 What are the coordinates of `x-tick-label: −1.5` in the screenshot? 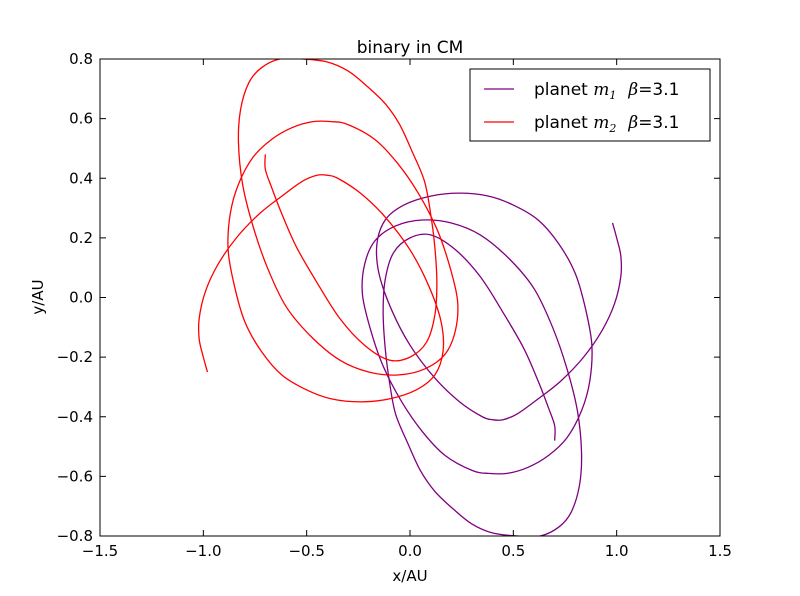 It's located at (100, 551).